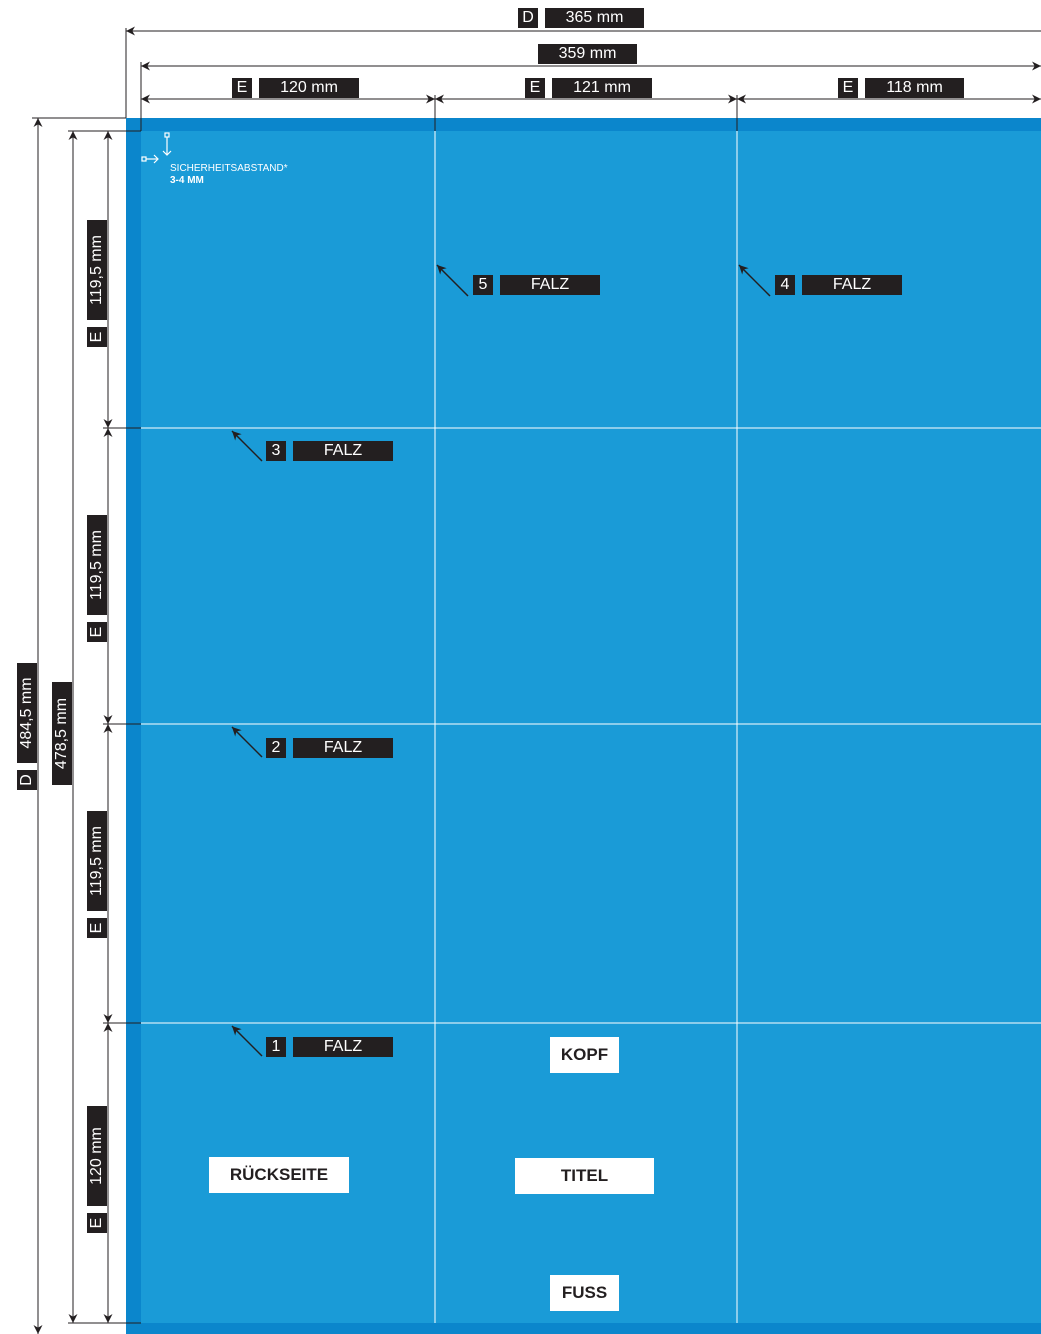  What do you see at coordinates (187, 180) in the screenshot?
I see `safety-margin-value: 3-4 MM` at bounding box center [187, 180].